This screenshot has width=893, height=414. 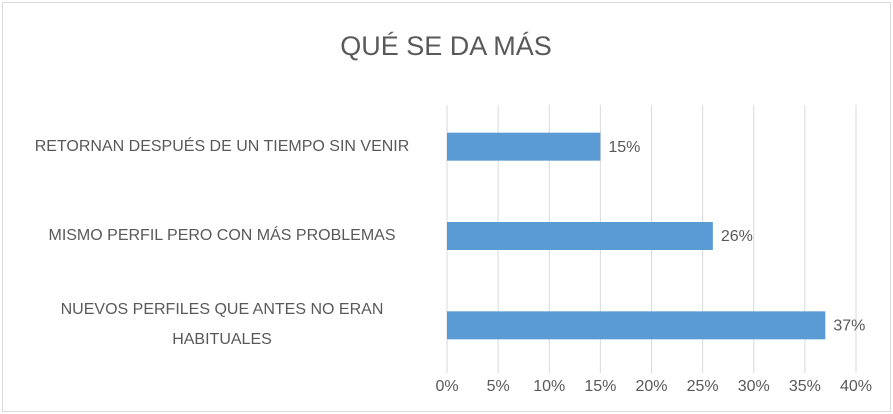 What do you see at coordinates (651, 386) in the screenshot?
I see `x-tick-label: 20%` at bounding box center [651, 386].